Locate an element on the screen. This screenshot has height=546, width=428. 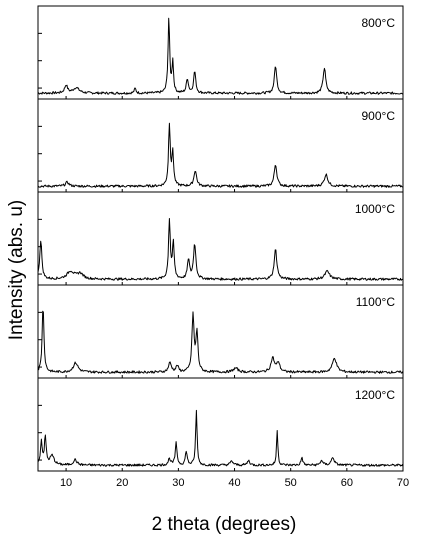
x-tick-label: 20 is located at coordinates (122, 483).